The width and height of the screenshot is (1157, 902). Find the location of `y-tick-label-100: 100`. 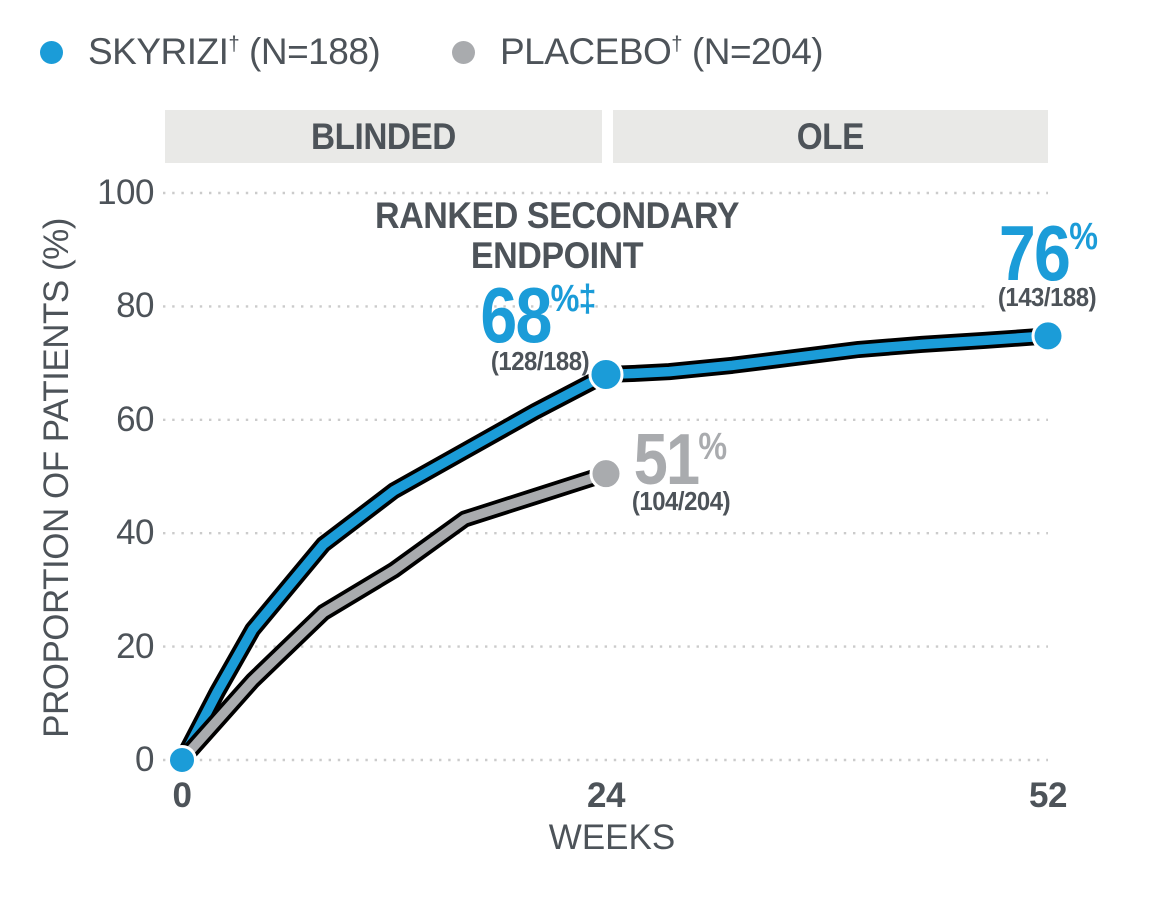

y-tick-label-100: 100 is located at coordinates (125, 192).